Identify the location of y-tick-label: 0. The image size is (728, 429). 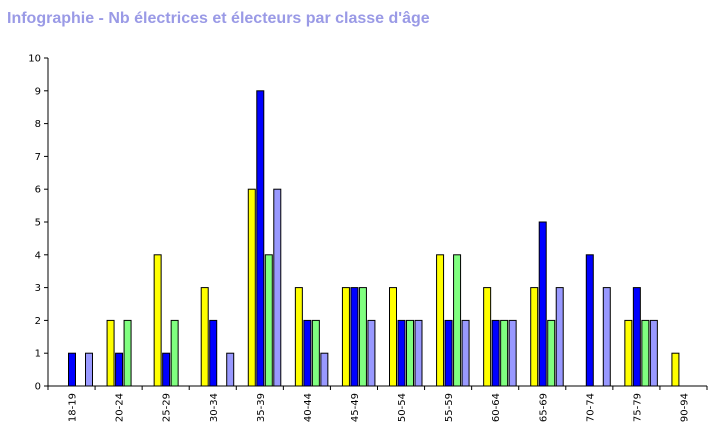
(38, 387).